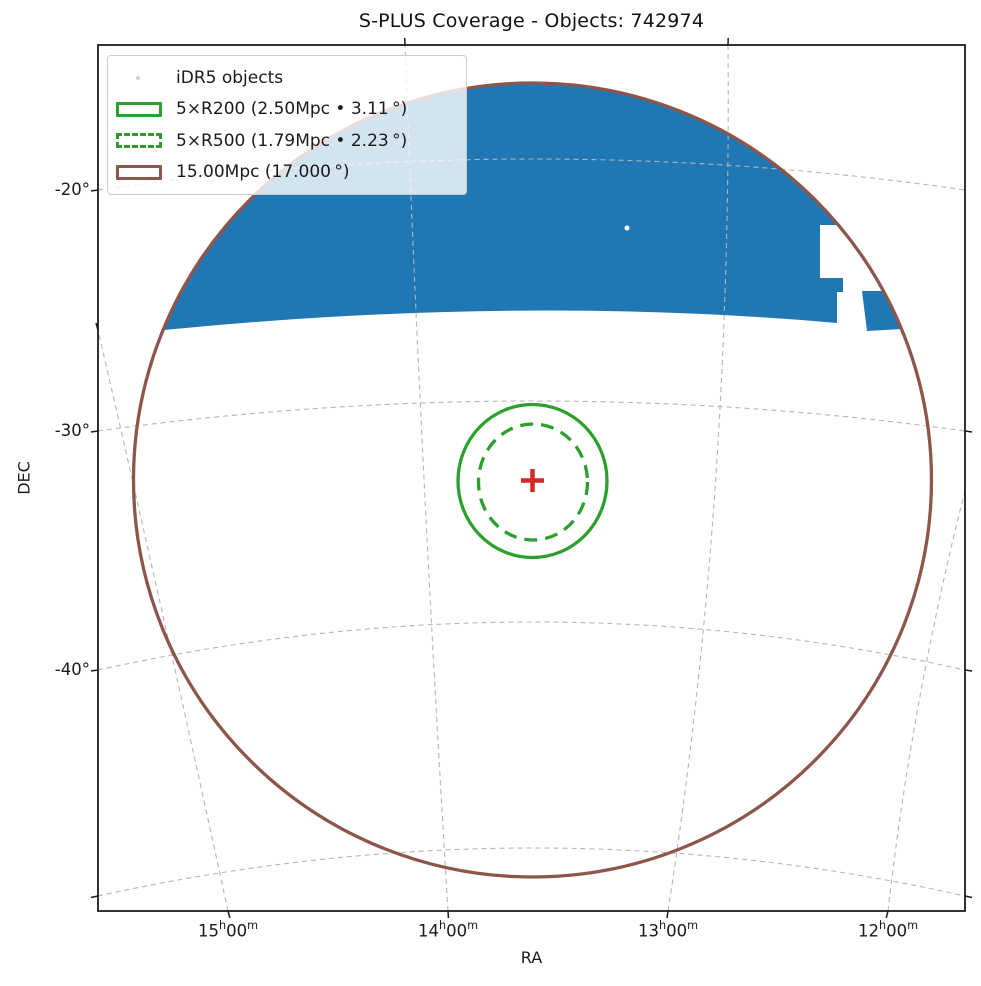  I want to click on plot-title: S-PLUS Coverage - Objects: 742974, so click(531, 21).